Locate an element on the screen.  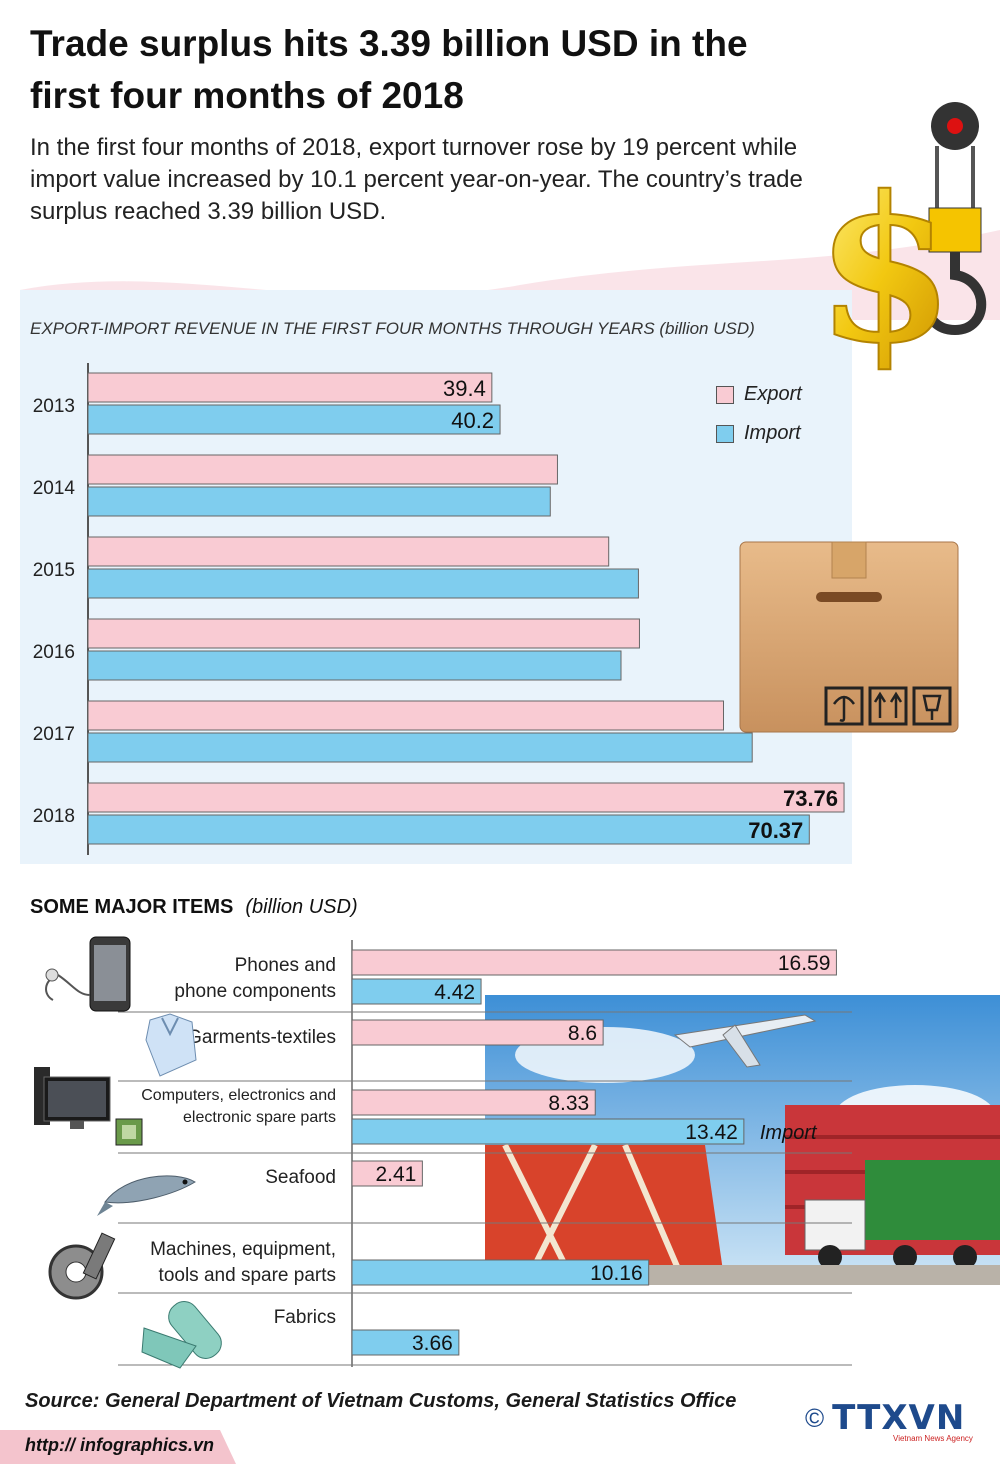
item-data-label: 4.42 is located at coordinates (454, 992).